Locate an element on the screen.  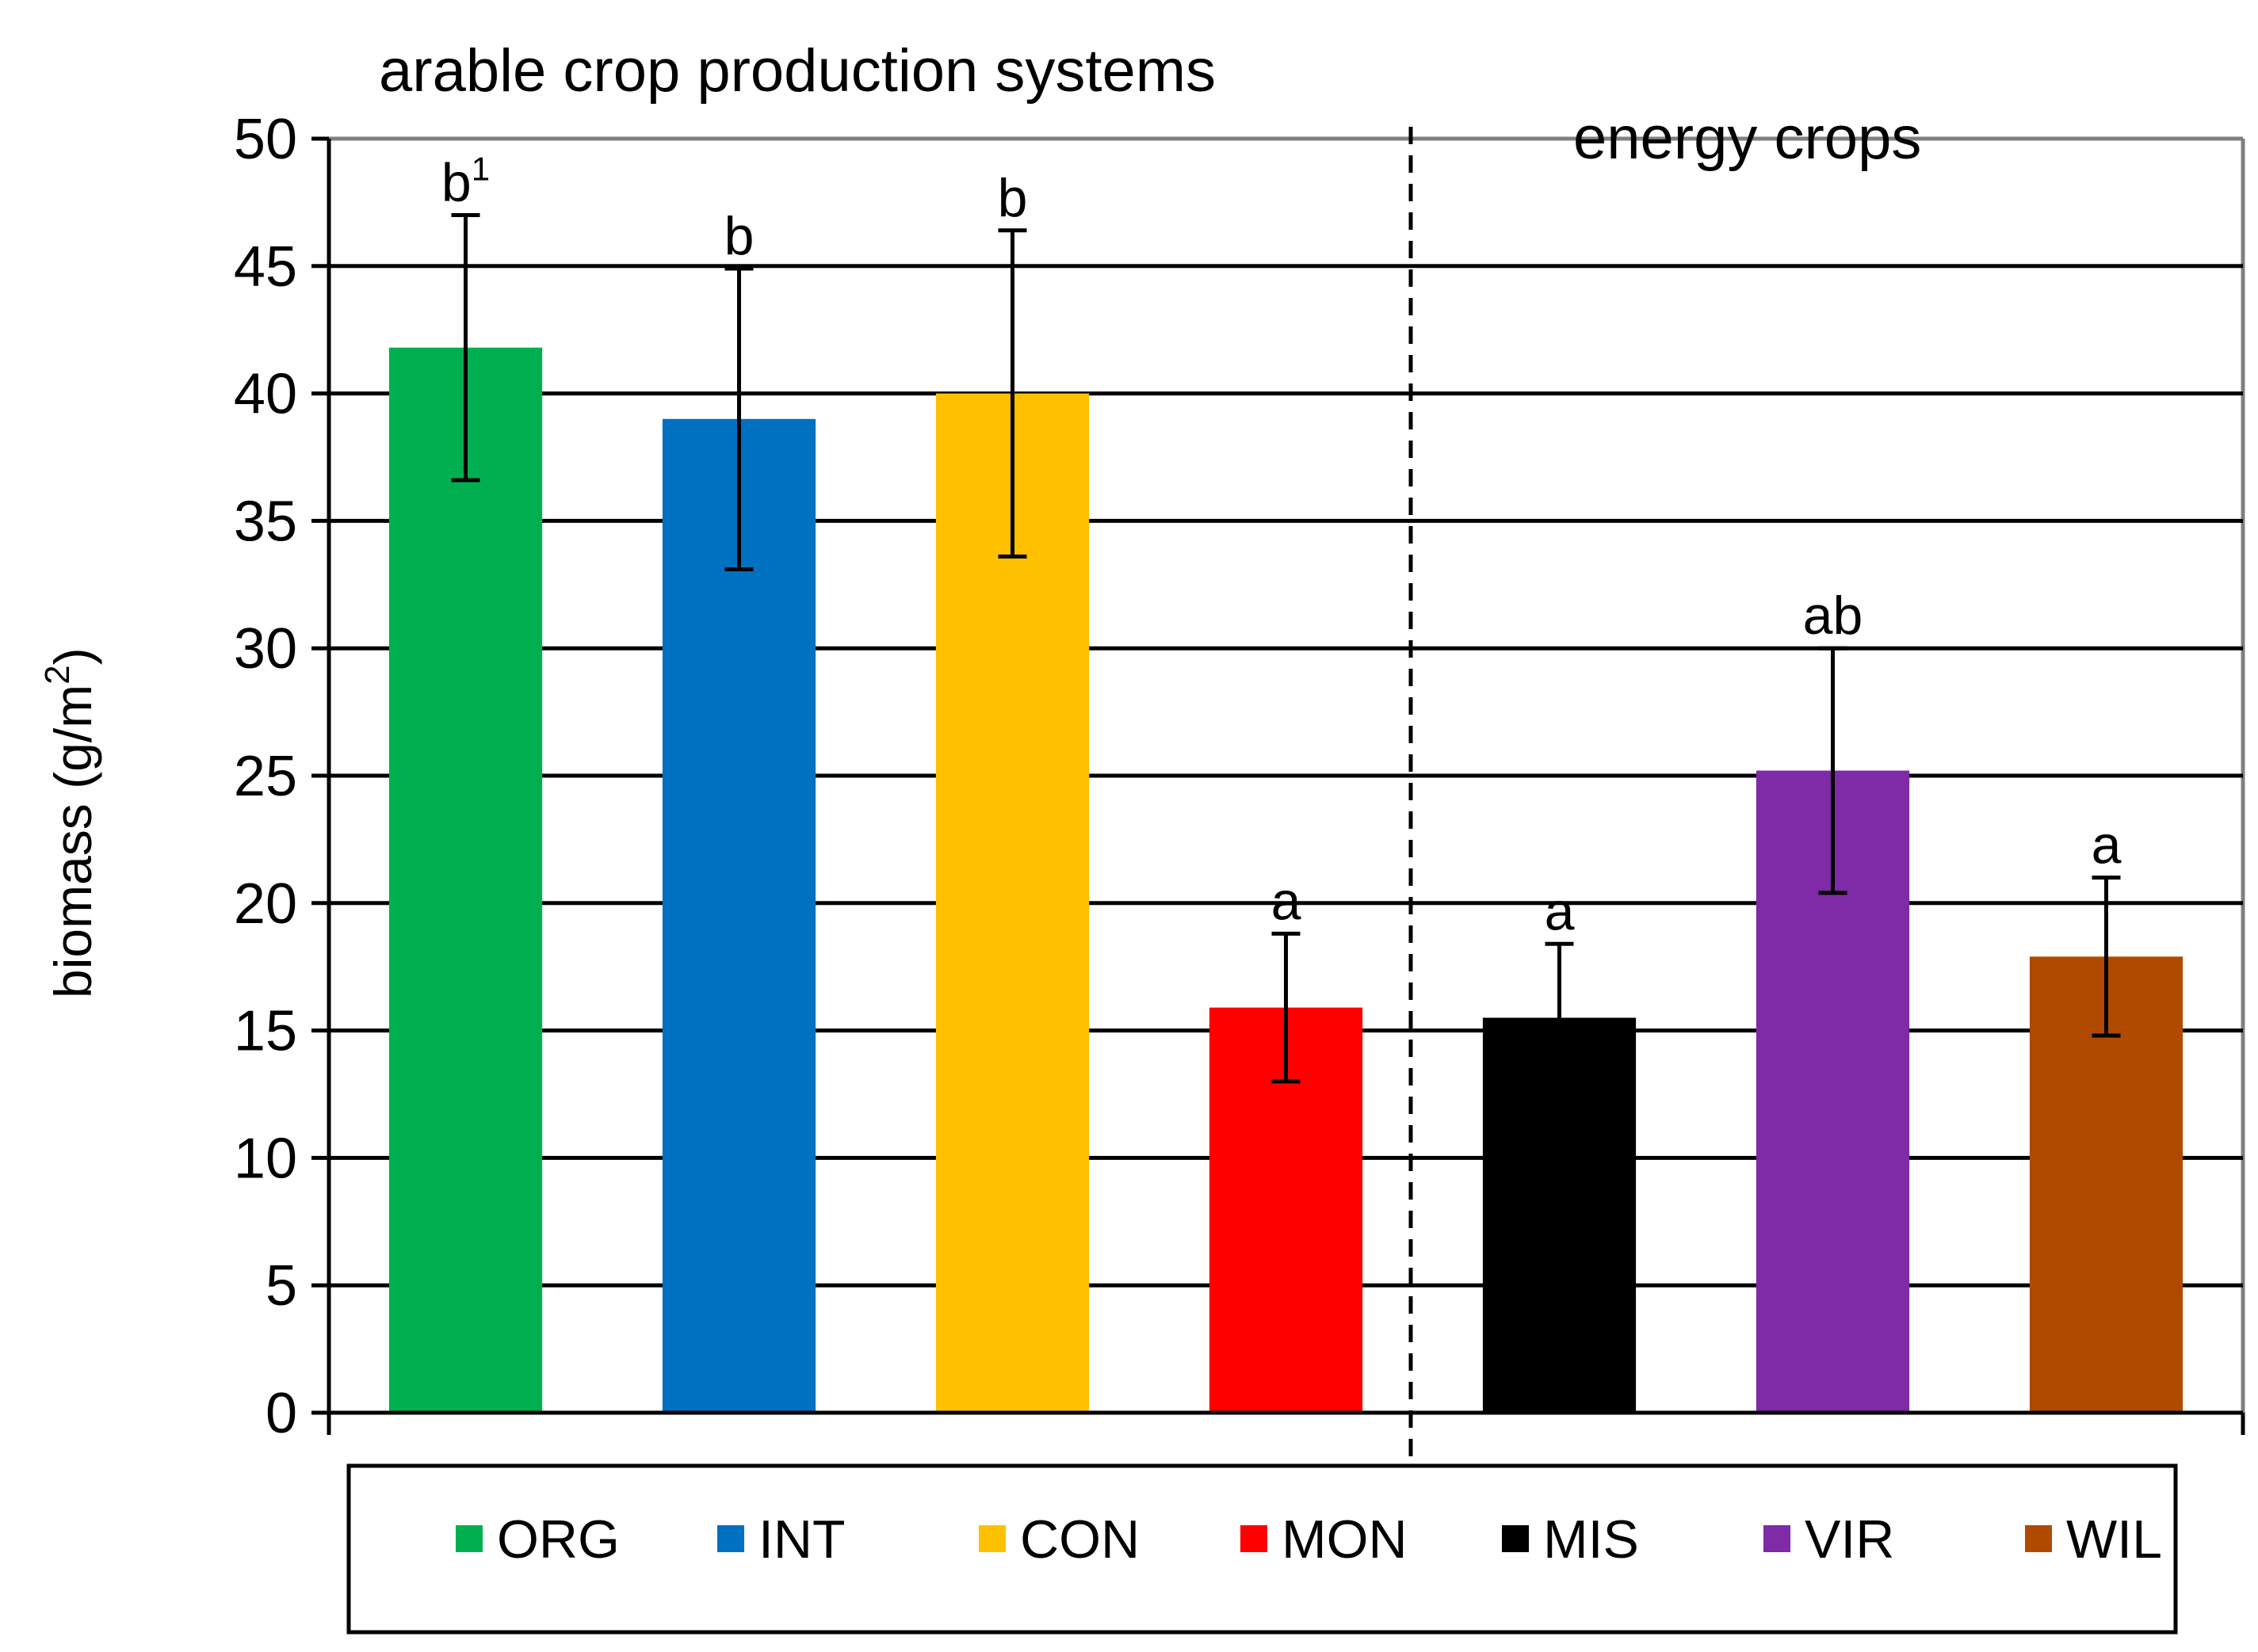
legend: ORG INT CON MON MIS VIR WIL is located at coordinates (1309, 1539).